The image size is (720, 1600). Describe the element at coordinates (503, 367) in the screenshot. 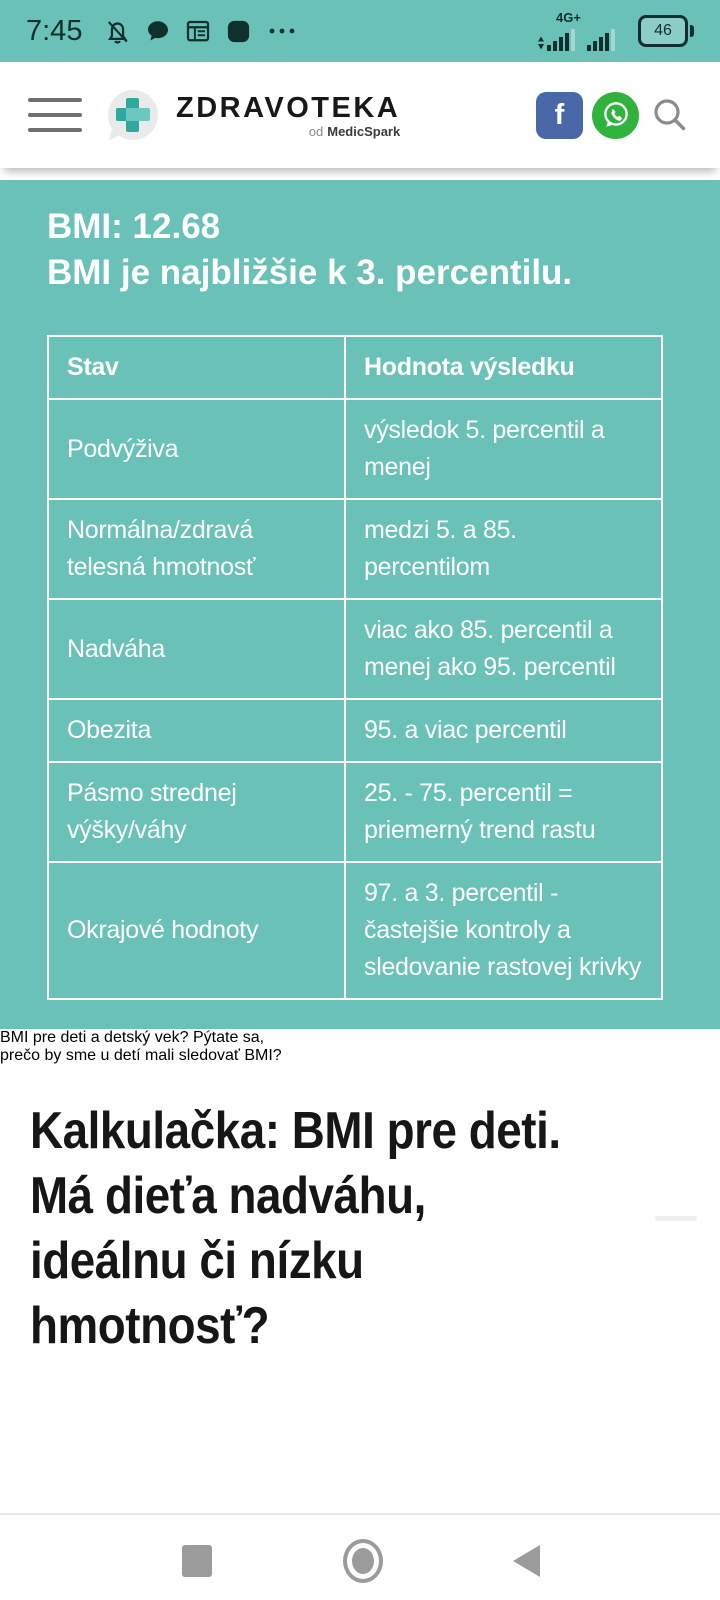

I see `column-header-hodnota: Hodnota výsledku` at that location.